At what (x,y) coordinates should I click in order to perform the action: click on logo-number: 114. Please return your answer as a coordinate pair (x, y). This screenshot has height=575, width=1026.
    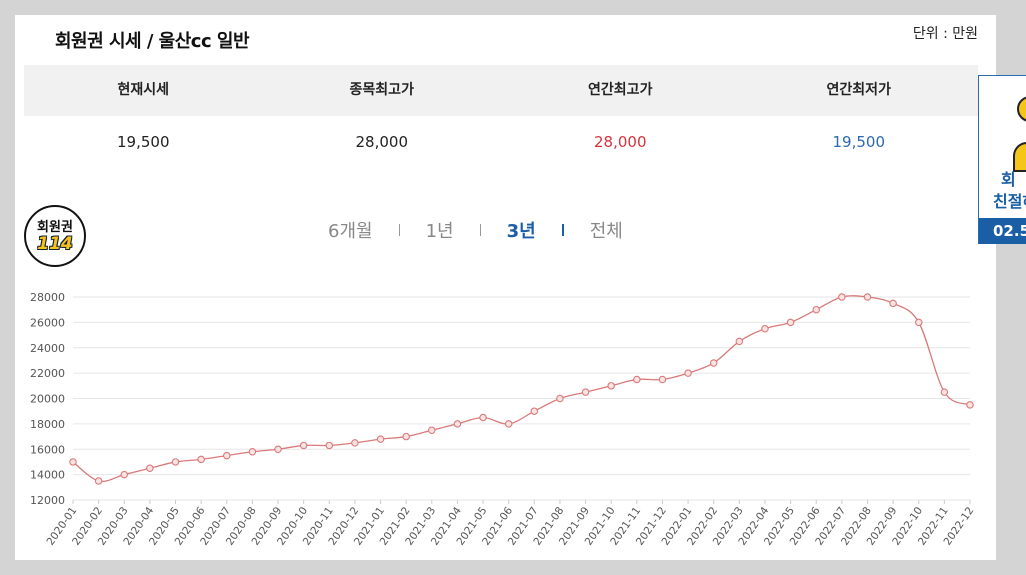
    Looking at the image, I should click on (55, 244).